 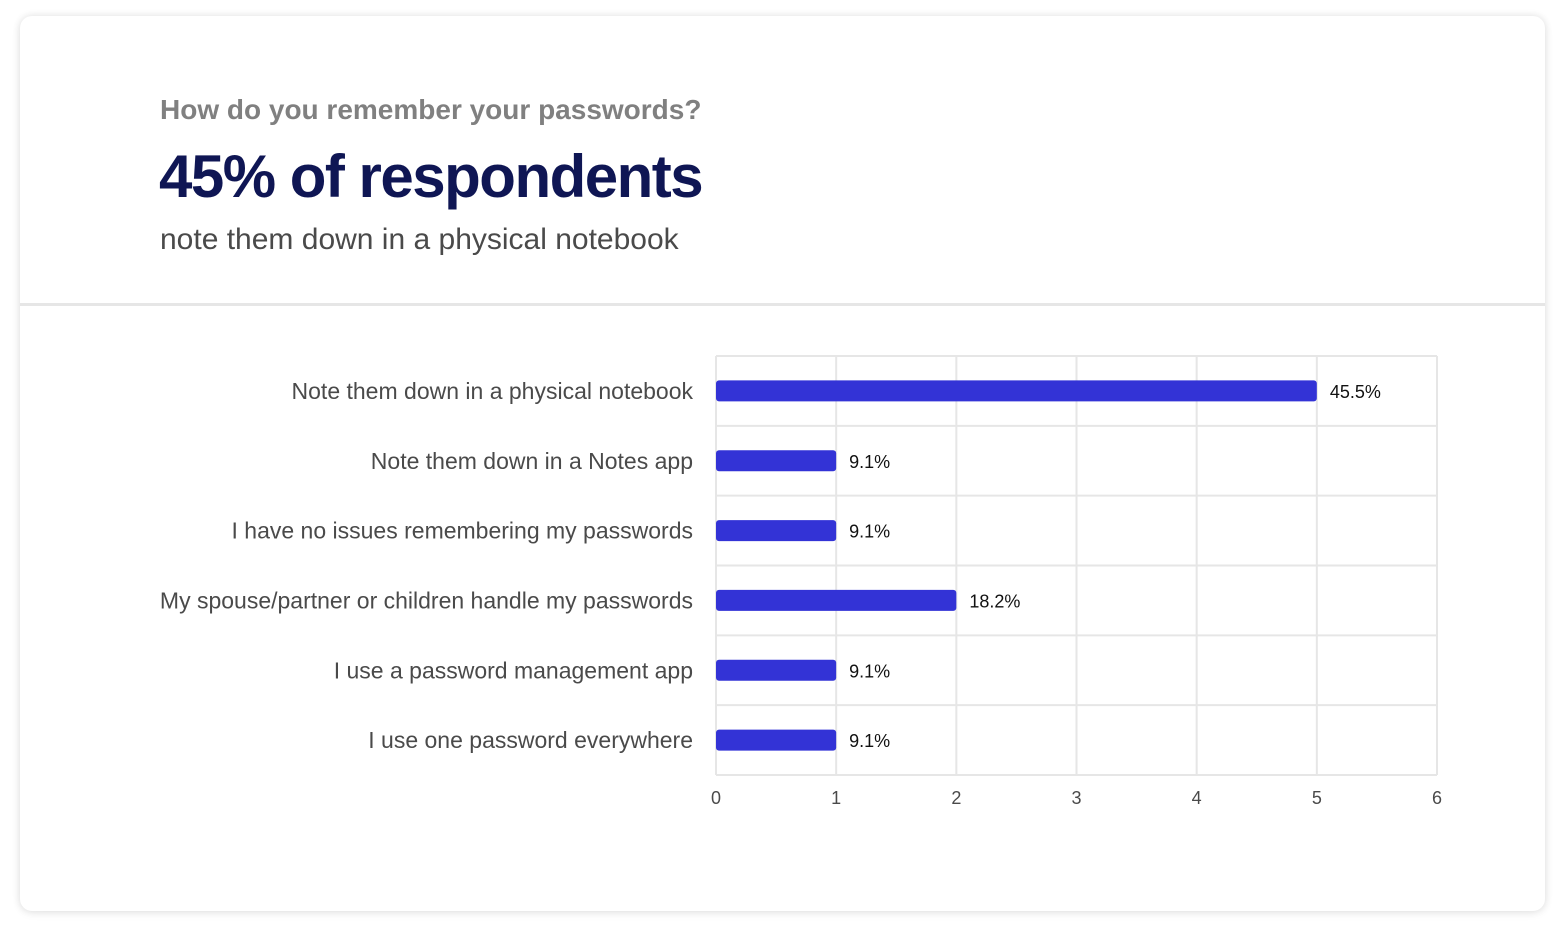 I want to click on category-label: Note them down in a physical notebook, so click(x=493, y=391).